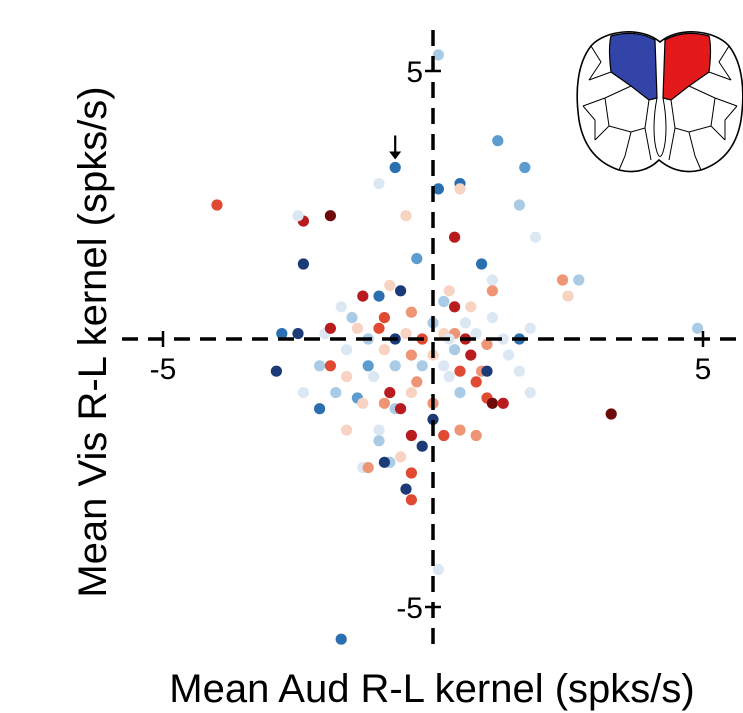 The image size is (743, 713). What do you see at coordinates (431, 689) in the screenshot?
I see `x-axis-title: Mean Aud R-L kernel (spks/s)` at bounding box center [431, 689].